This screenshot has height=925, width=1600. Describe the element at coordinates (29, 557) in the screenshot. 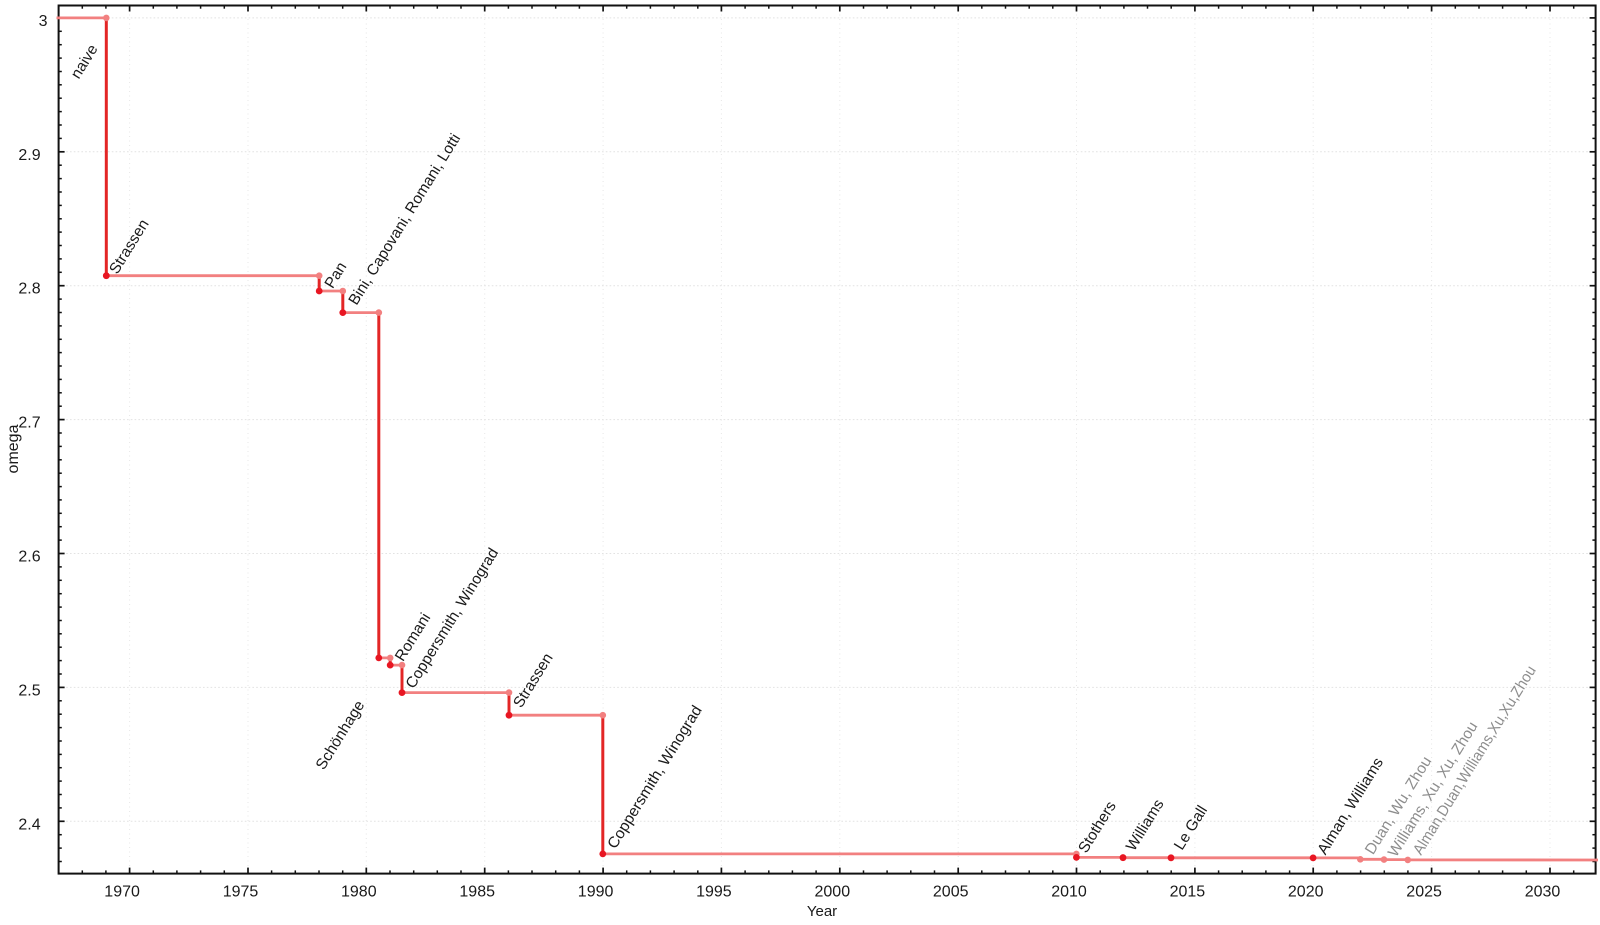

I see `svg-text: 2.6` at that location.